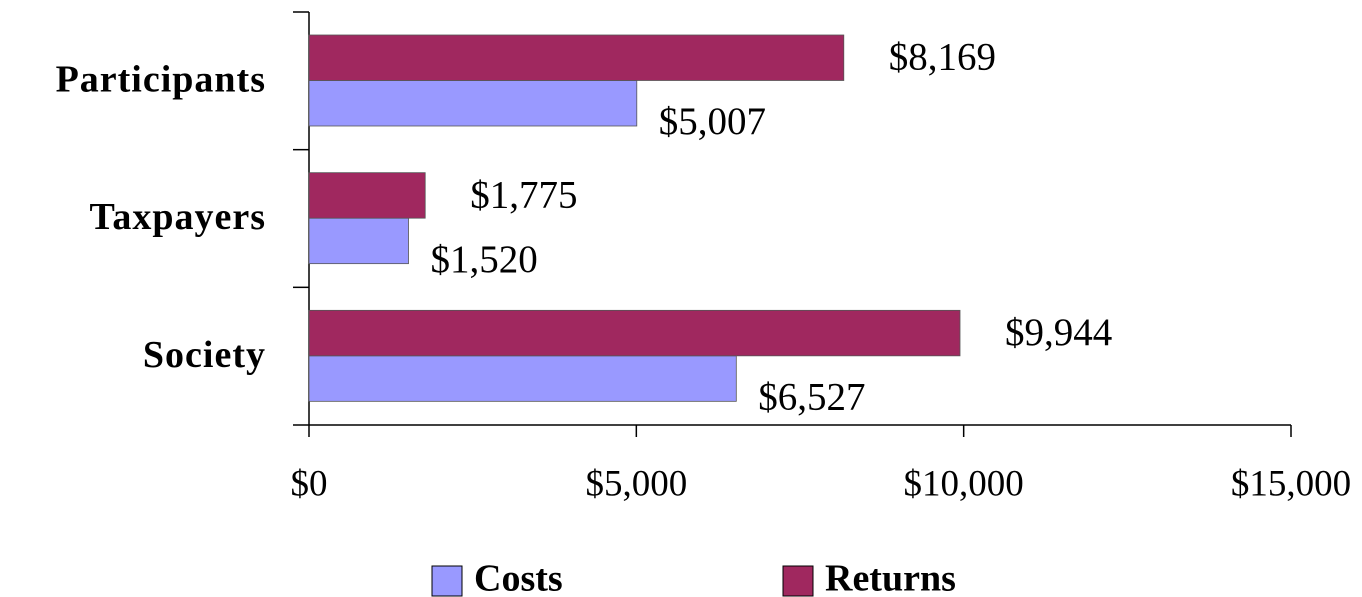 This screenshot has height=597, width=1362. Describe the element at coordinates (484, 259) in the screenshot. I see `value-label: $1,520` at that location.